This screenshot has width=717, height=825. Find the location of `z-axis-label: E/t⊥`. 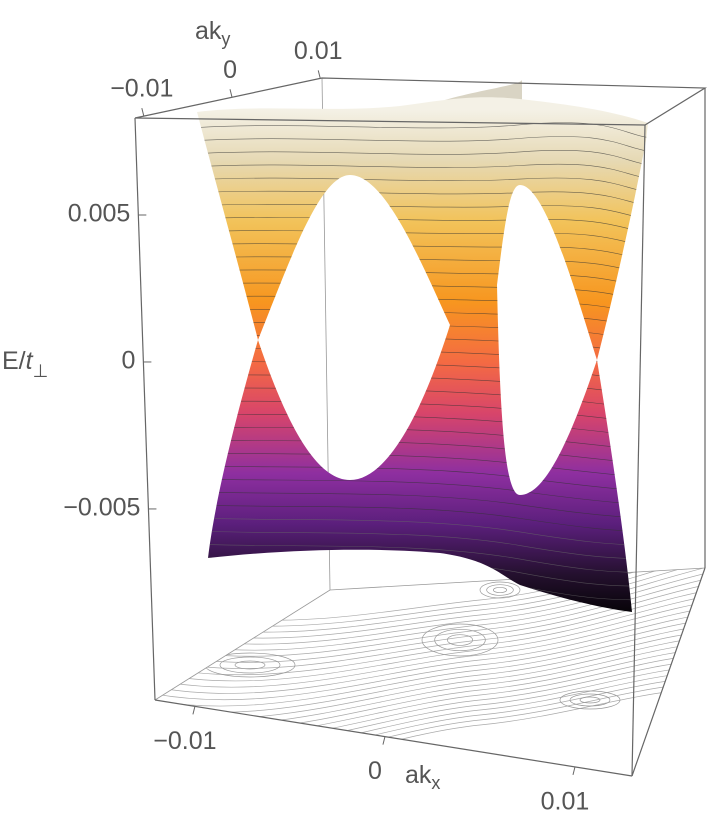

z-axis-label: E/t⊥ is located at coordinates (25, 364).